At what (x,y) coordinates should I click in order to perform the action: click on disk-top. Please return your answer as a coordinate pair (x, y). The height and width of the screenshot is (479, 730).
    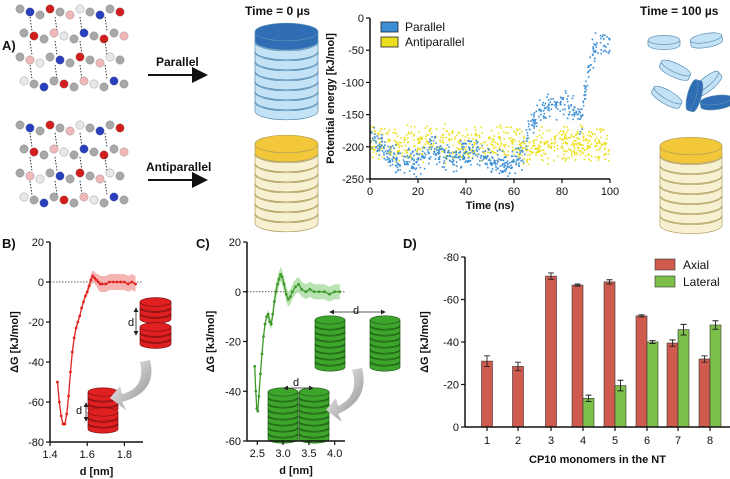
    Looking at the image, I should click on (155, 302).